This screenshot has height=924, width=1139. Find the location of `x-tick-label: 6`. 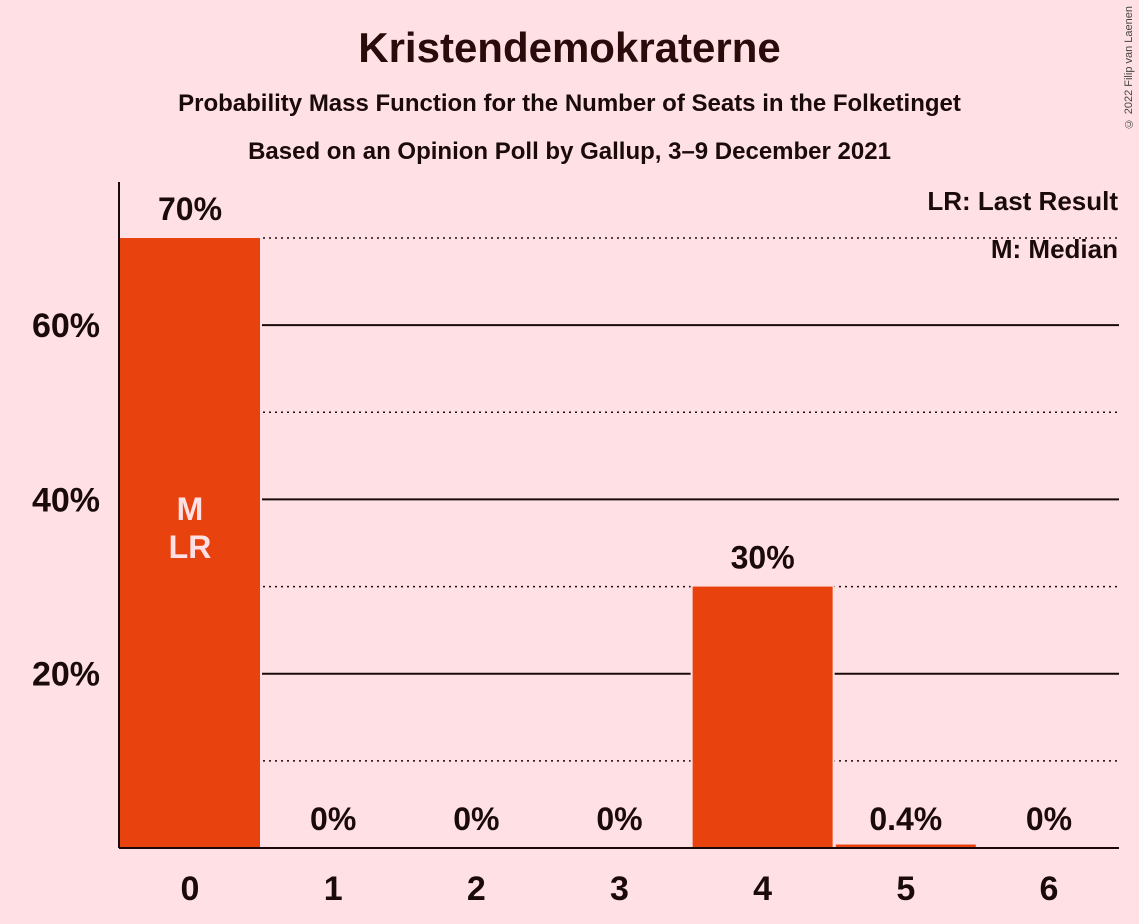

x-tick-label: 6 is located at coordinates (1048, 889).